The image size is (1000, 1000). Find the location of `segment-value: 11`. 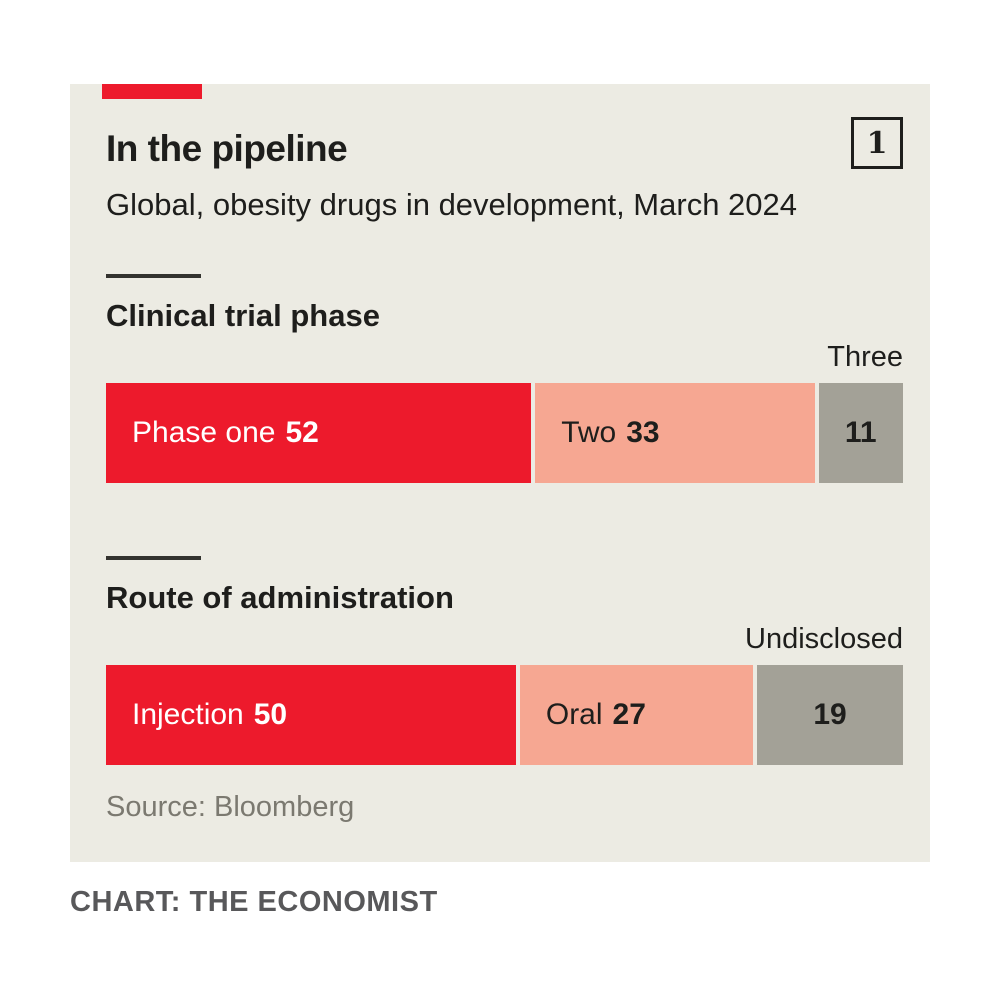

segment-value: 11 is located at coordinates (860, 432).